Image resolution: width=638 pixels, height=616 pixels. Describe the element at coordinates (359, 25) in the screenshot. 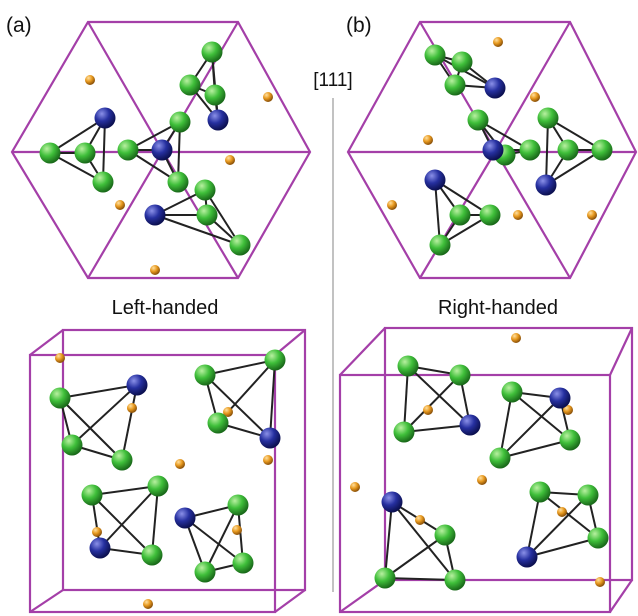

I see `panel-label: (b)` at that location.